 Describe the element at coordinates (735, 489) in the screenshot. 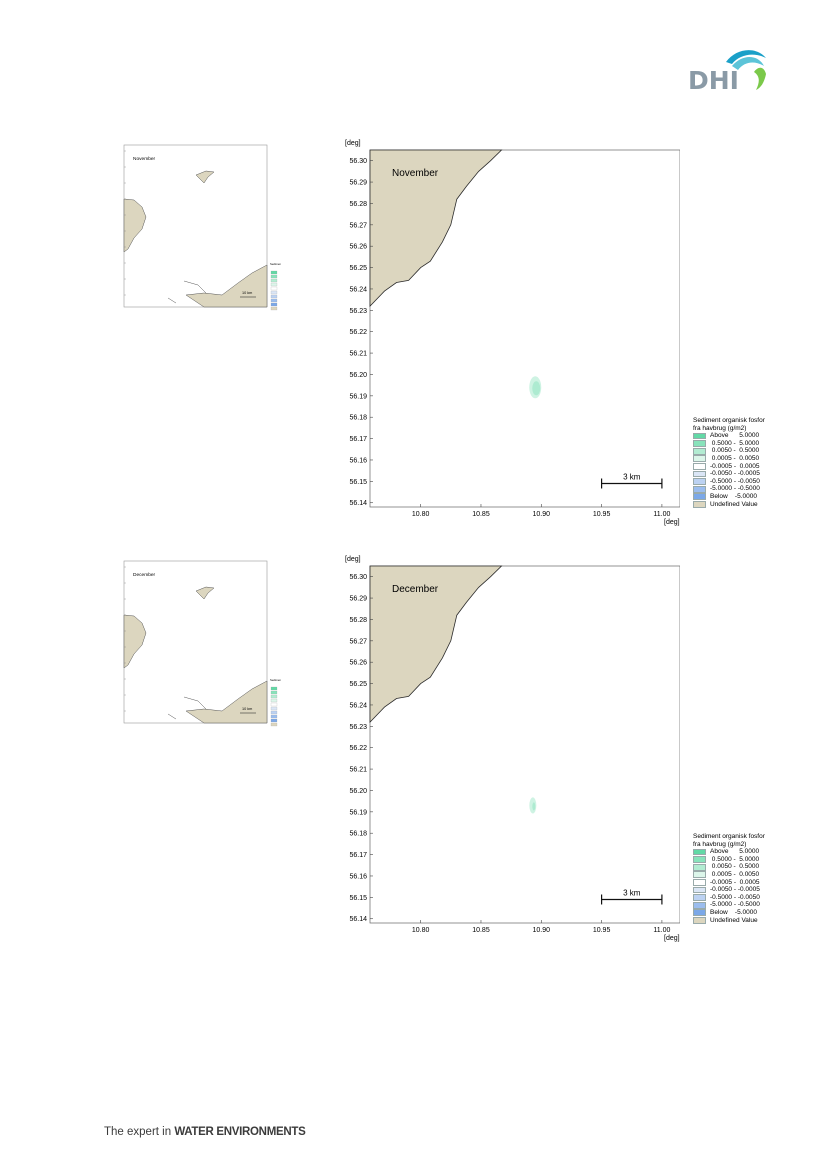

I see `legend-label: -5.0000 - -0.5000` at that location.